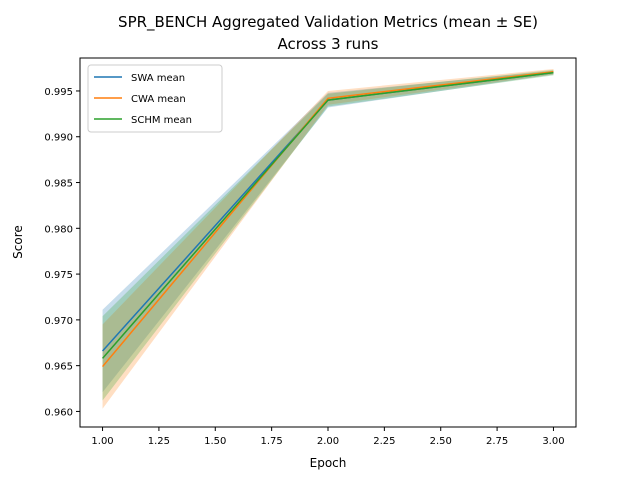 This screenshot has width=640, height=484. Describe the element at coordinates (158, 78) in the screenshot. I see `legend-label-0: SWA mean` at that location.